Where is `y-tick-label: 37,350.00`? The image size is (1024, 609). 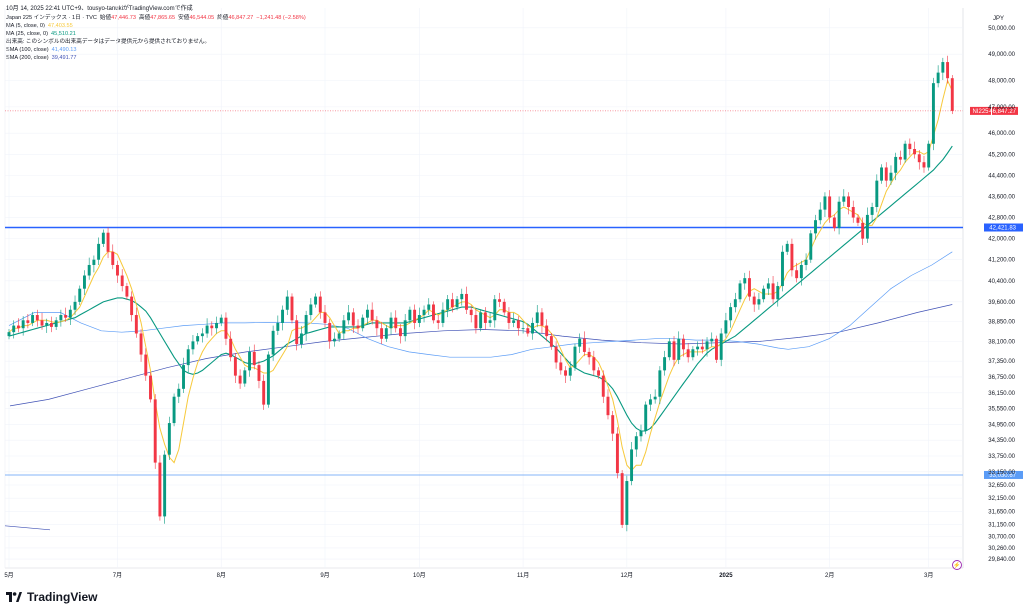
y-tick-label: 37,350.00 is located at coordinates (1001, 362).